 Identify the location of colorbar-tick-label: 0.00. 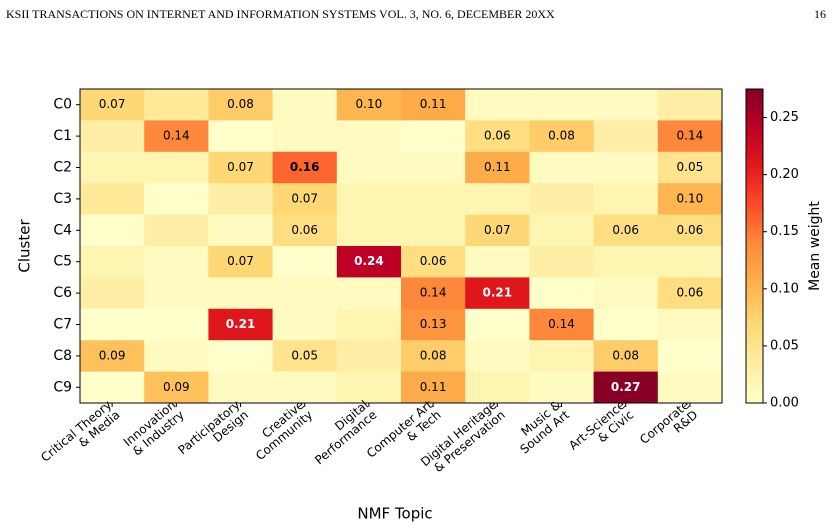
(784, 403).